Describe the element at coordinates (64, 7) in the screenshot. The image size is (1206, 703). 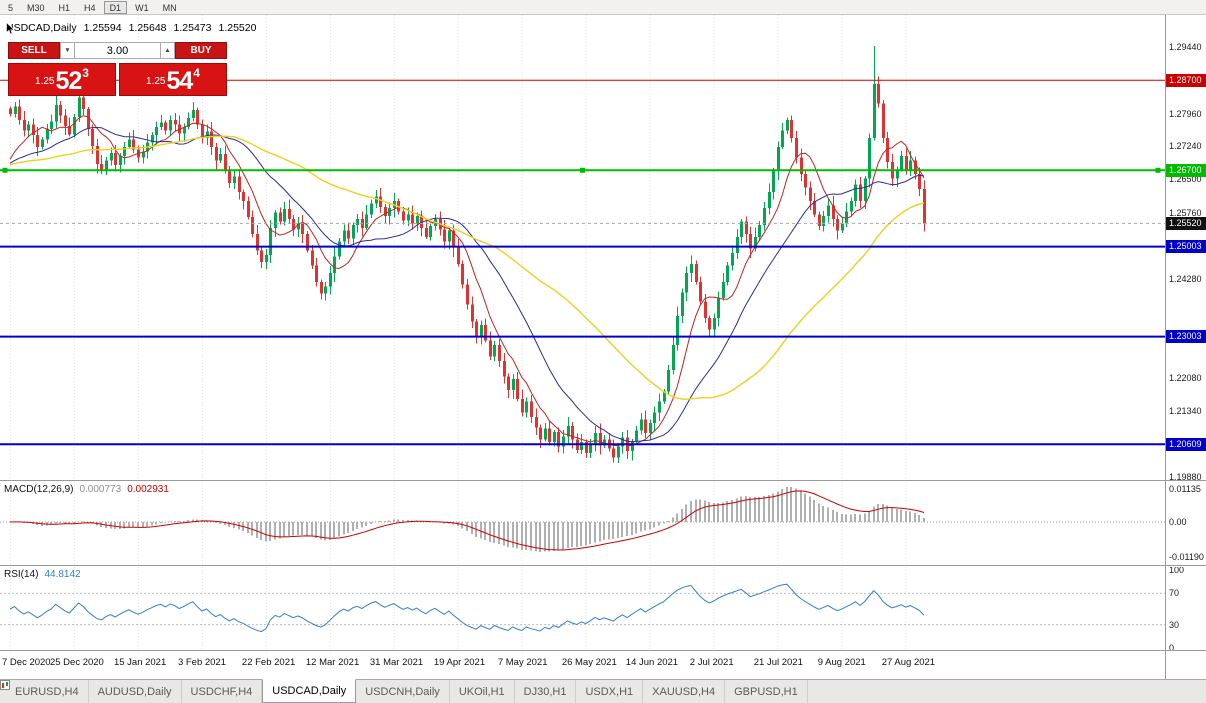
I see `timeframe-button-H1: H1` at that location.